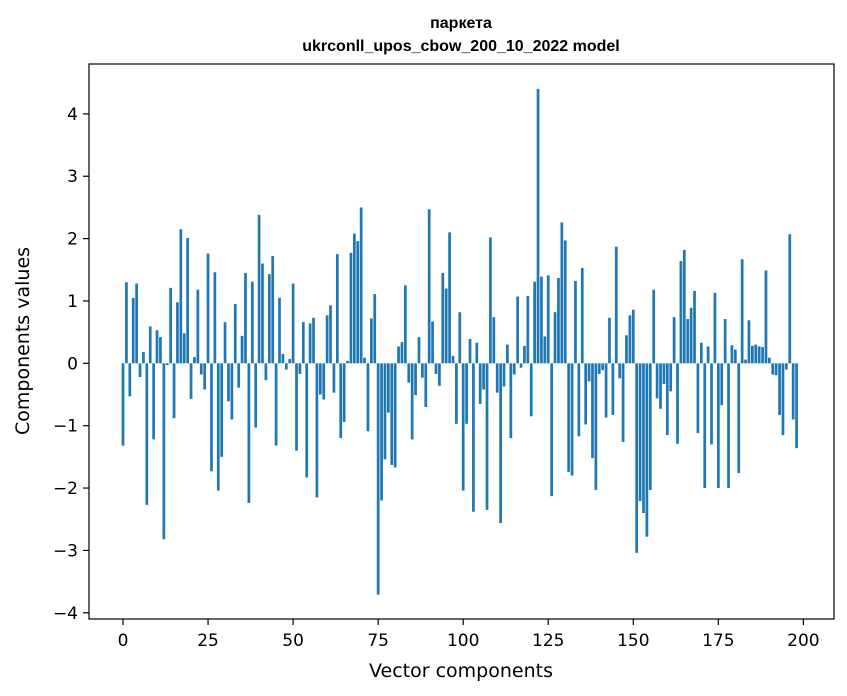 This screenshot has height=696, width=847. Describe the element at coordinates (461, 671) in the screenshot. I see `x-axis-label: Vector components` at that location.